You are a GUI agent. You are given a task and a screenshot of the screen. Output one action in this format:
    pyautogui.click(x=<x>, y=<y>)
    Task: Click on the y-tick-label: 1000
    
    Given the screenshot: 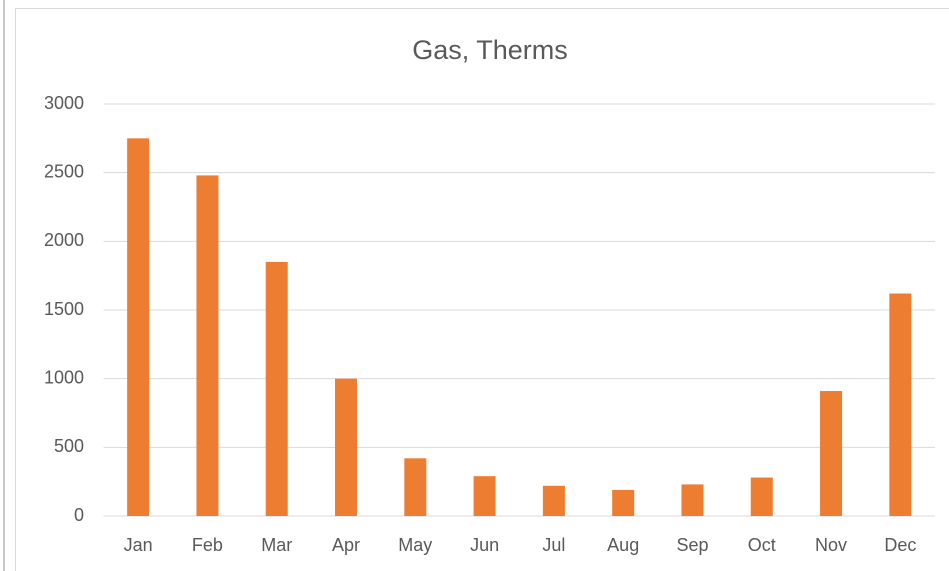 What is the action you would take?
    pyautogui.click(x=64, y=377)
    